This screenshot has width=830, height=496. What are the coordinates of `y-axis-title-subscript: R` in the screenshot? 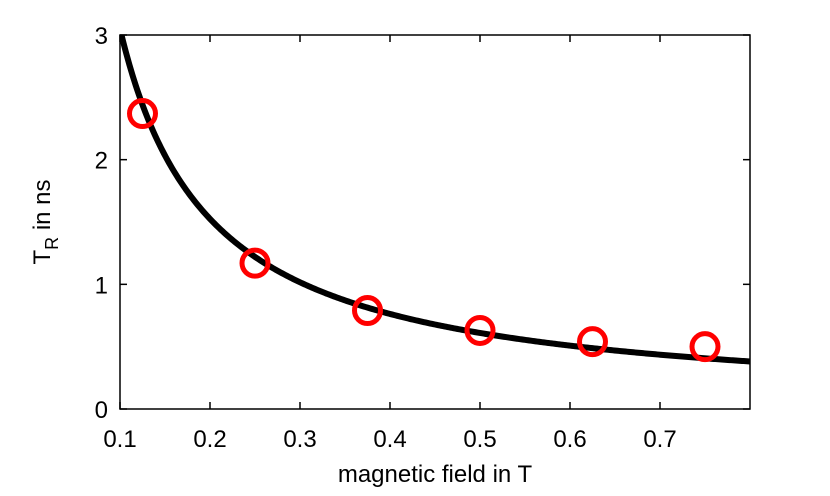 It's located at (52, 243).